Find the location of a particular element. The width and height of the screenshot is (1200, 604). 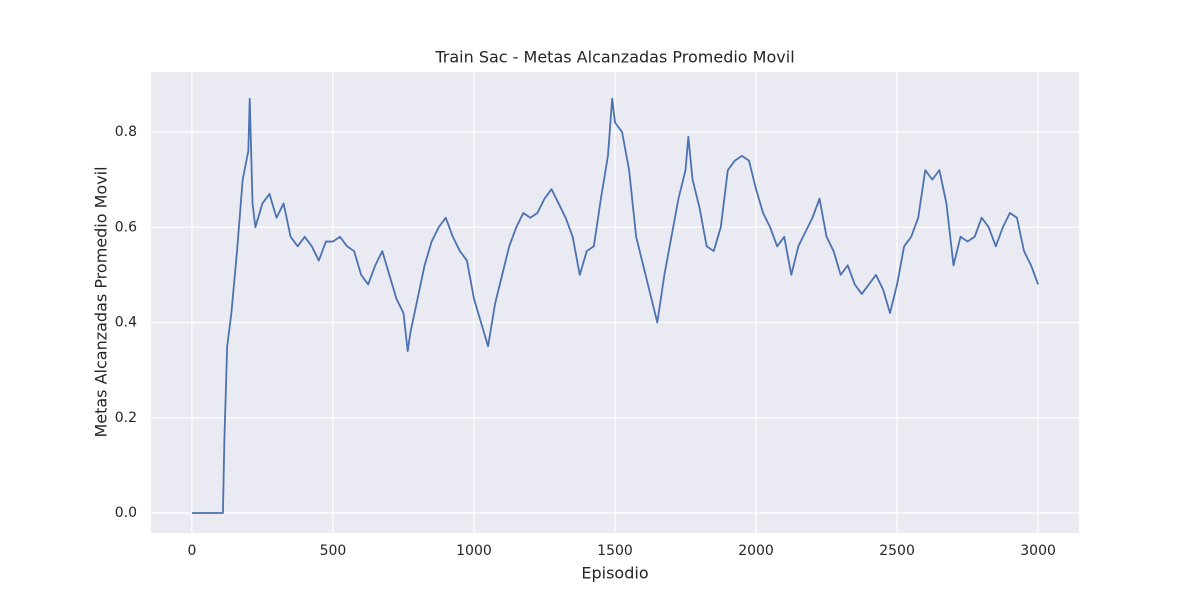

y-axis-label: Metas Alcanzadas Promedio Movil is located at coordinates (101, 301).